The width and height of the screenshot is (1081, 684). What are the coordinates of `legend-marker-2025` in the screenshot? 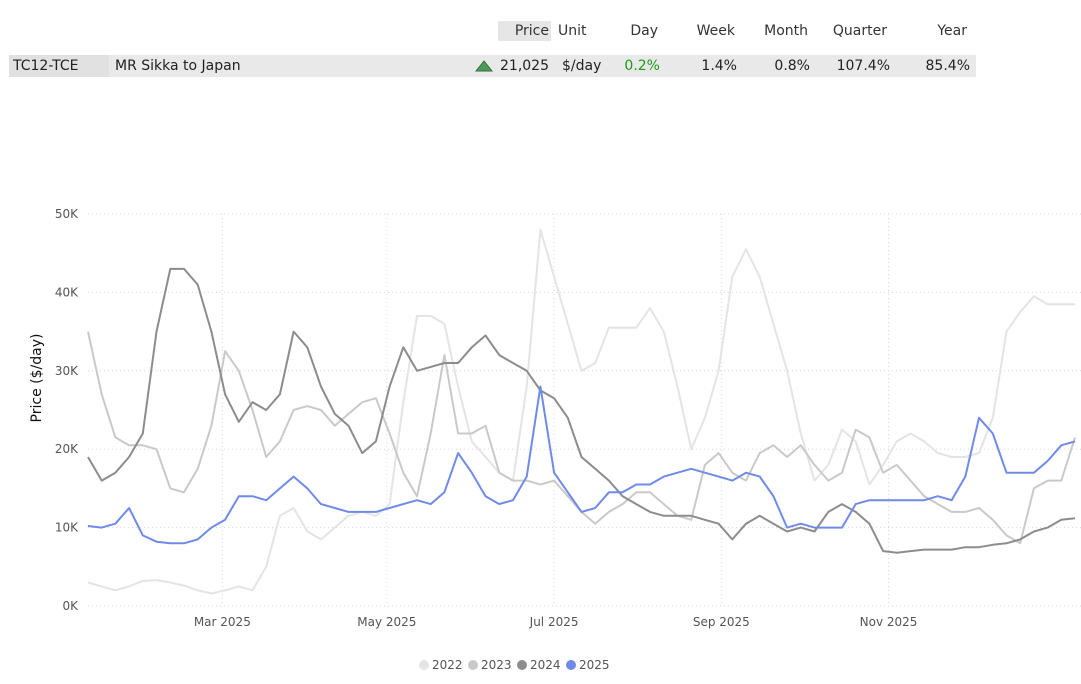 It's located at (571, 665).